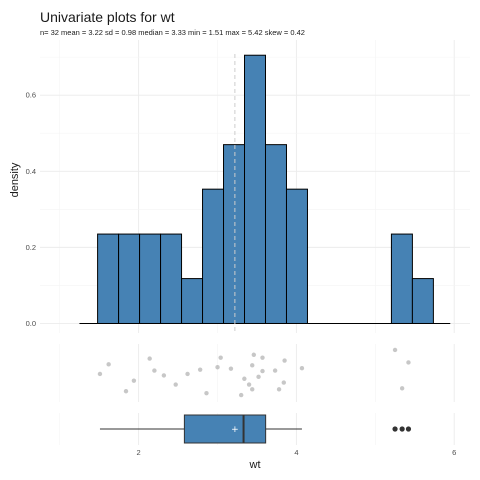 The height and width of the screenshot is (480, 480). I want to click on boxplot-mean-marker: +, so click(235, 430).